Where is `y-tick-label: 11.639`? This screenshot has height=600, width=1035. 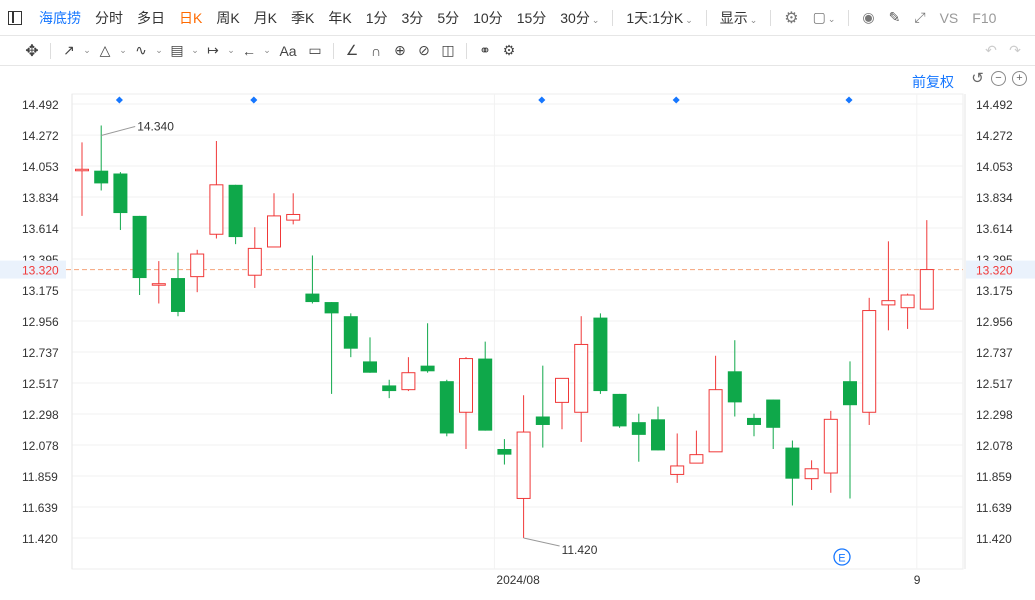 y-tick-label: 11.639 is located at coordinates (994, 508).